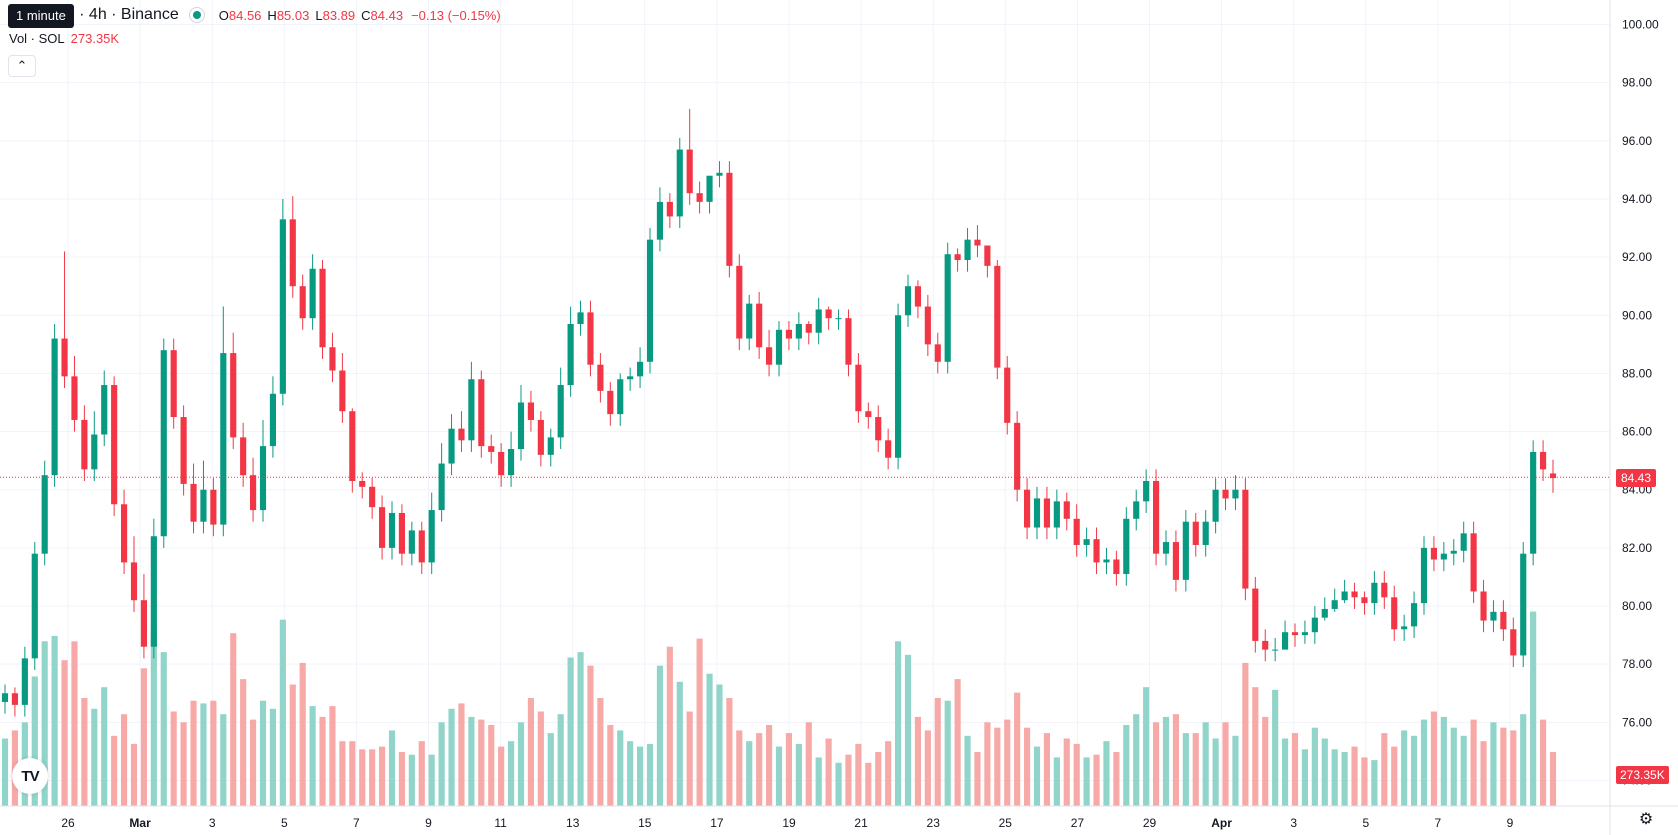 This screenshot has height=835, width=1678. What do you see at coordinates (1636, 478) in the screenshot?
I see `last-price-label: 84.43` at bounding box center [1636, 478].